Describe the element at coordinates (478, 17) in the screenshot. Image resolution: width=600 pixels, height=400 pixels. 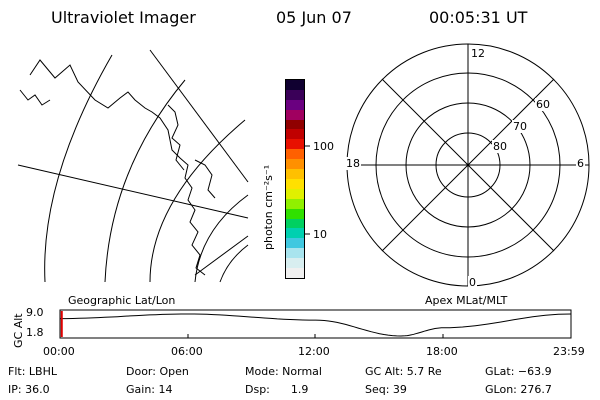
I see `time-label: 00:05:31 UT` at that location.